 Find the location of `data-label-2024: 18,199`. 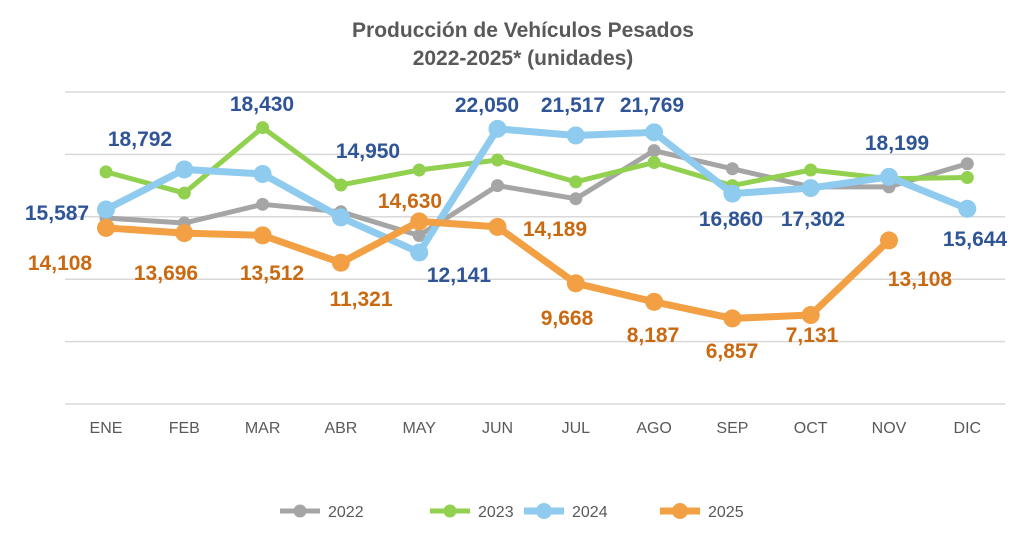

data-label-2024: 18,199 is located at coordinates (897, 143).